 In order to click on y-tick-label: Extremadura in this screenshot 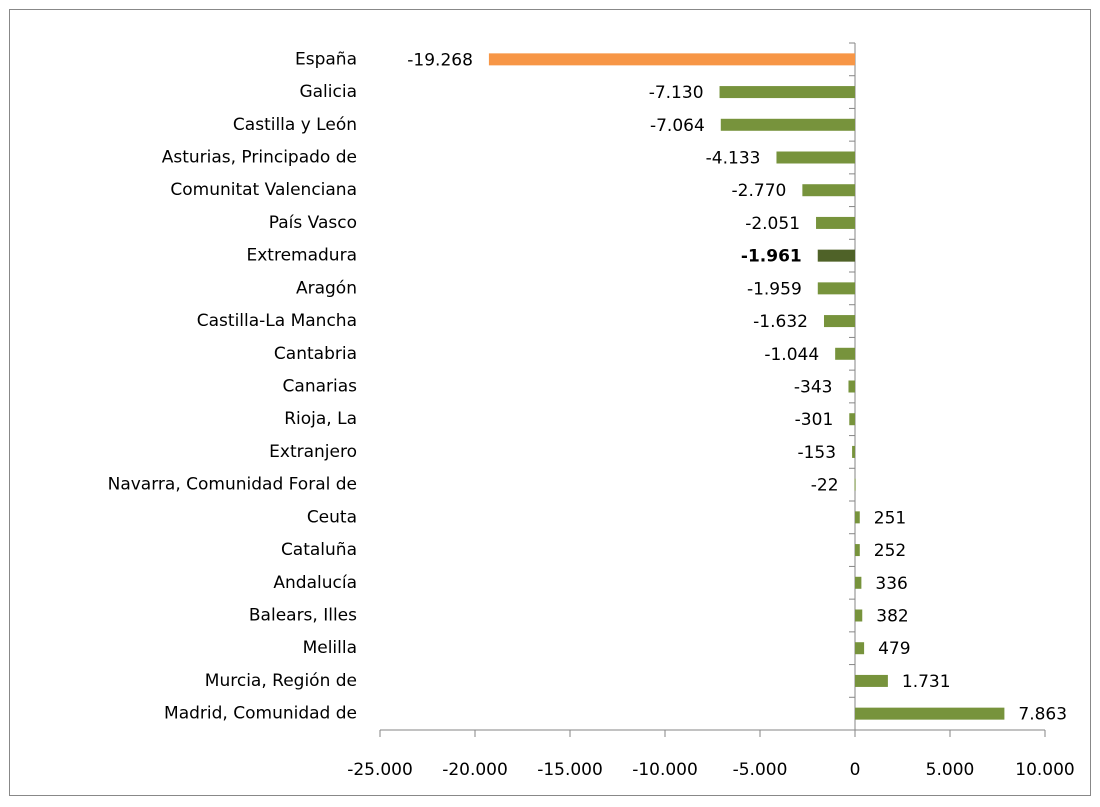, I will do `click(302, 256)`.